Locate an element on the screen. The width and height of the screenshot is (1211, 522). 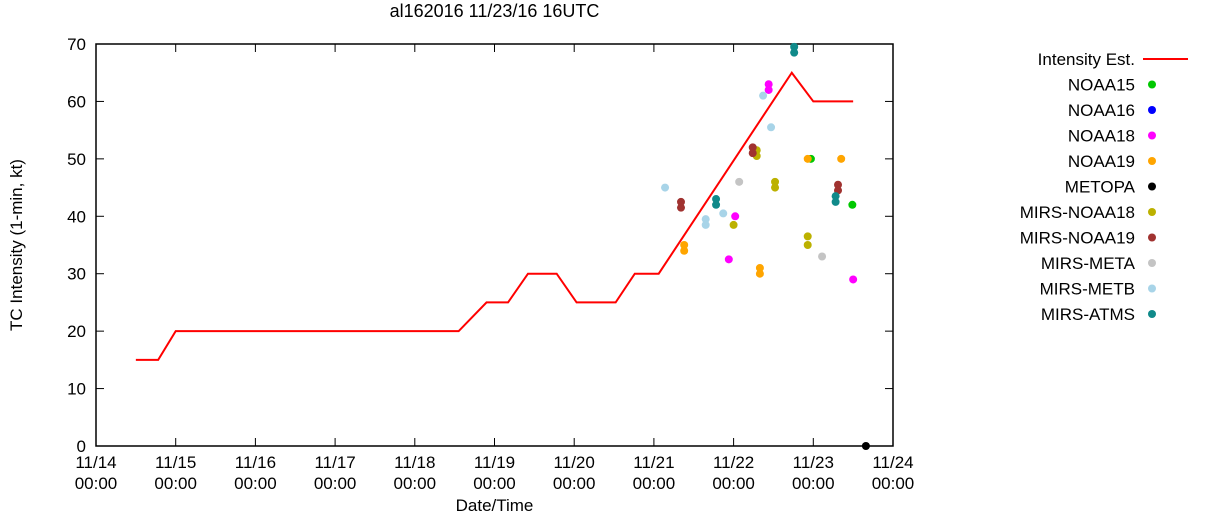
legend-marker-NOAA18 is located at coordinates (1152, 135).